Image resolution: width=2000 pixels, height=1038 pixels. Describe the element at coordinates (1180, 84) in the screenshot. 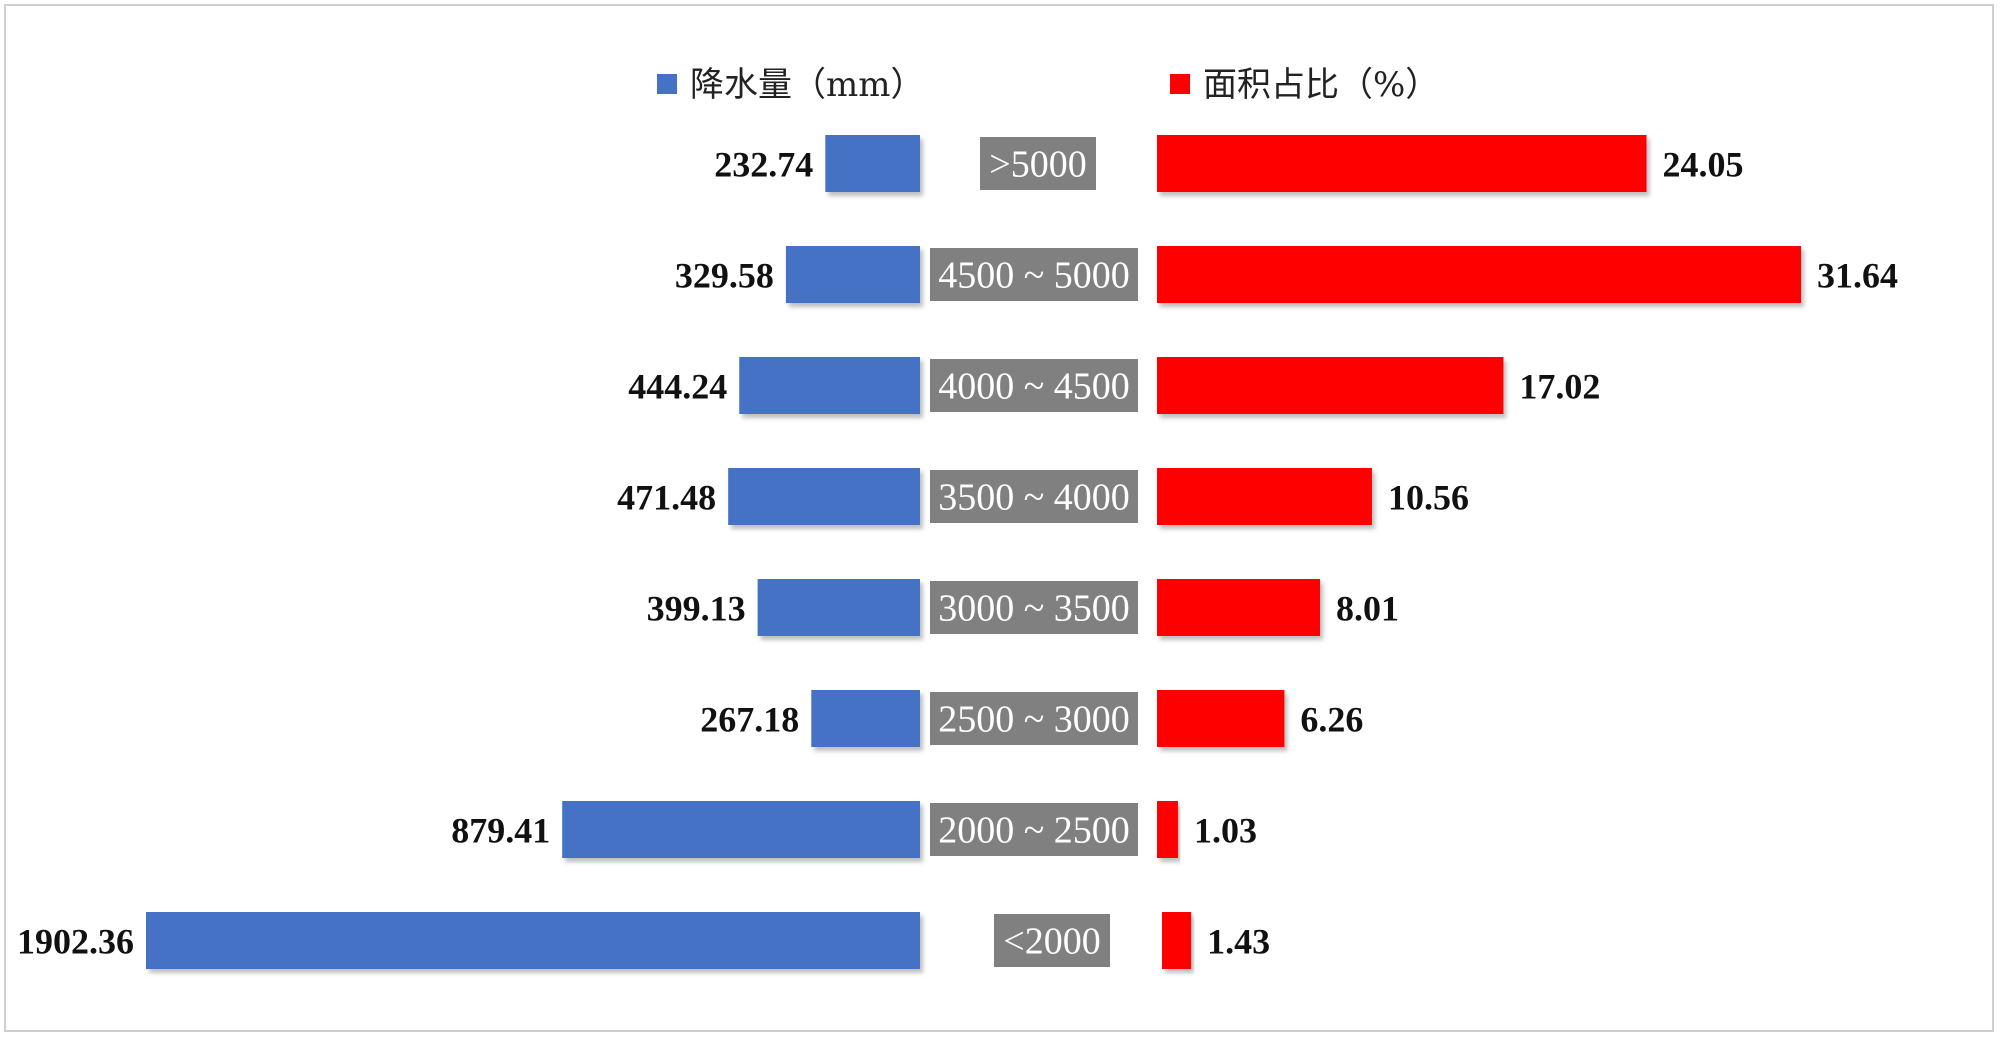

I see `legend-swatch-area-share` at that location.